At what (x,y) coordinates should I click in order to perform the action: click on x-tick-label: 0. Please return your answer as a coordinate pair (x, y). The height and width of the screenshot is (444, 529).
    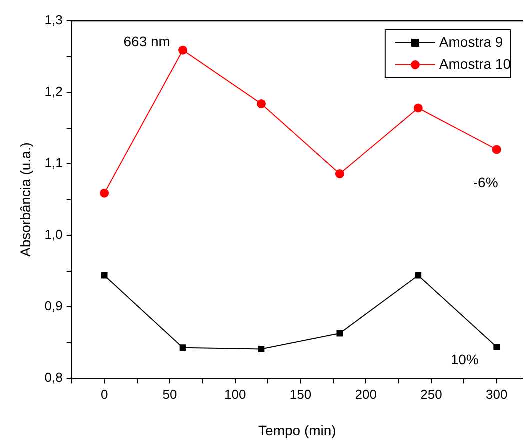
    Looking at the image, I should click on (104, 394).